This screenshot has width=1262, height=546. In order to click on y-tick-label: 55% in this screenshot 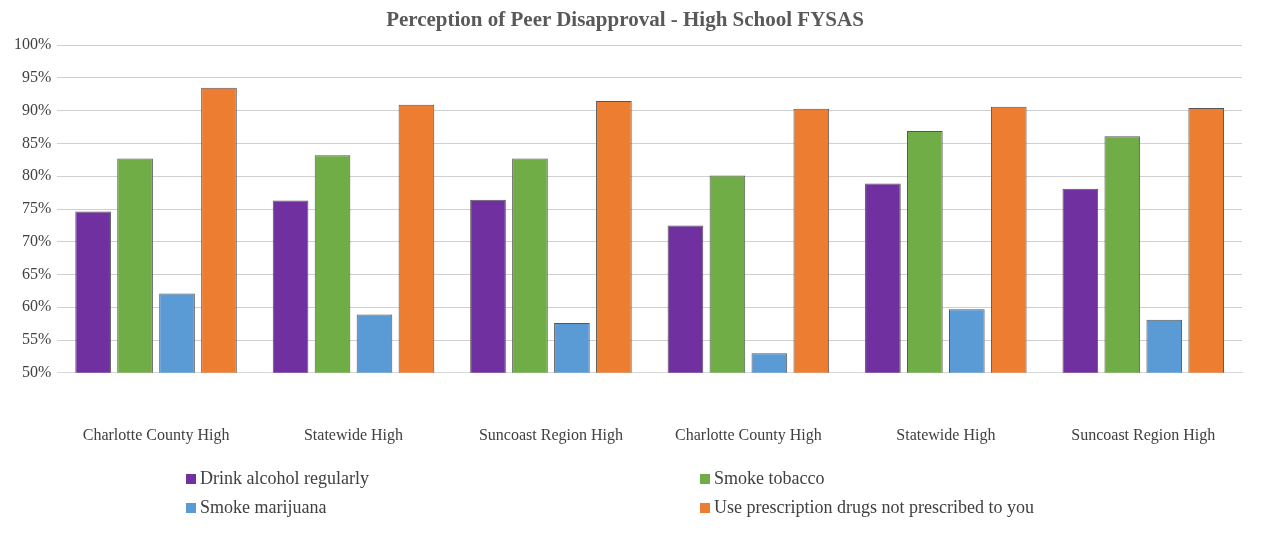, I will do `click(37, 339)`.